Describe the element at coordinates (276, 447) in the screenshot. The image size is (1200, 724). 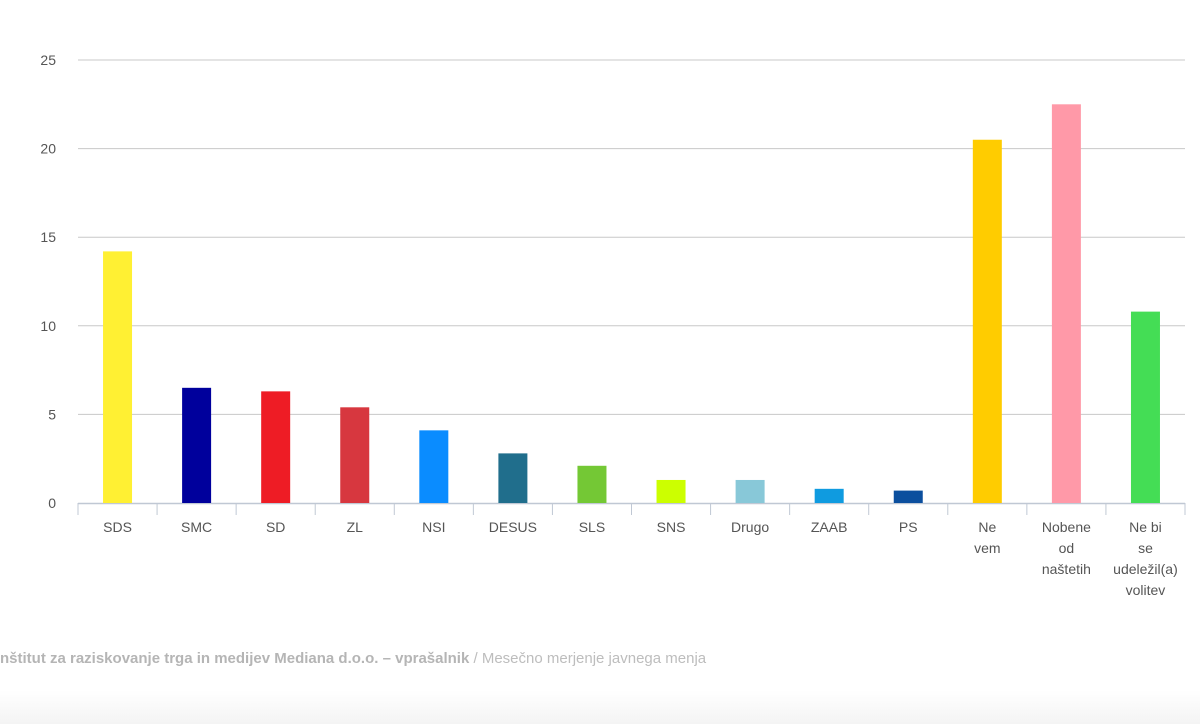
I see `bar-sd` at that location.